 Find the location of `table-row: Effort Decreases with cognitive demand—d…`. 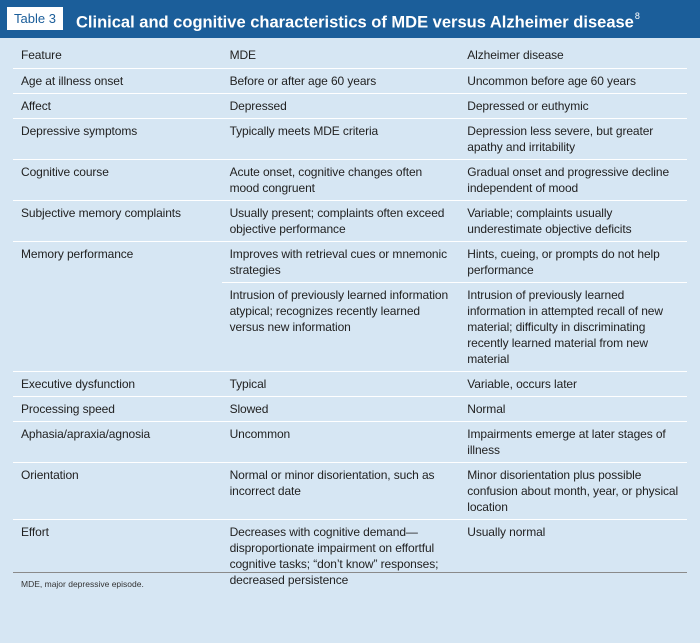

table-row: Effort Decreases with cognitive demand—d… is located at coordinates (350, 556).